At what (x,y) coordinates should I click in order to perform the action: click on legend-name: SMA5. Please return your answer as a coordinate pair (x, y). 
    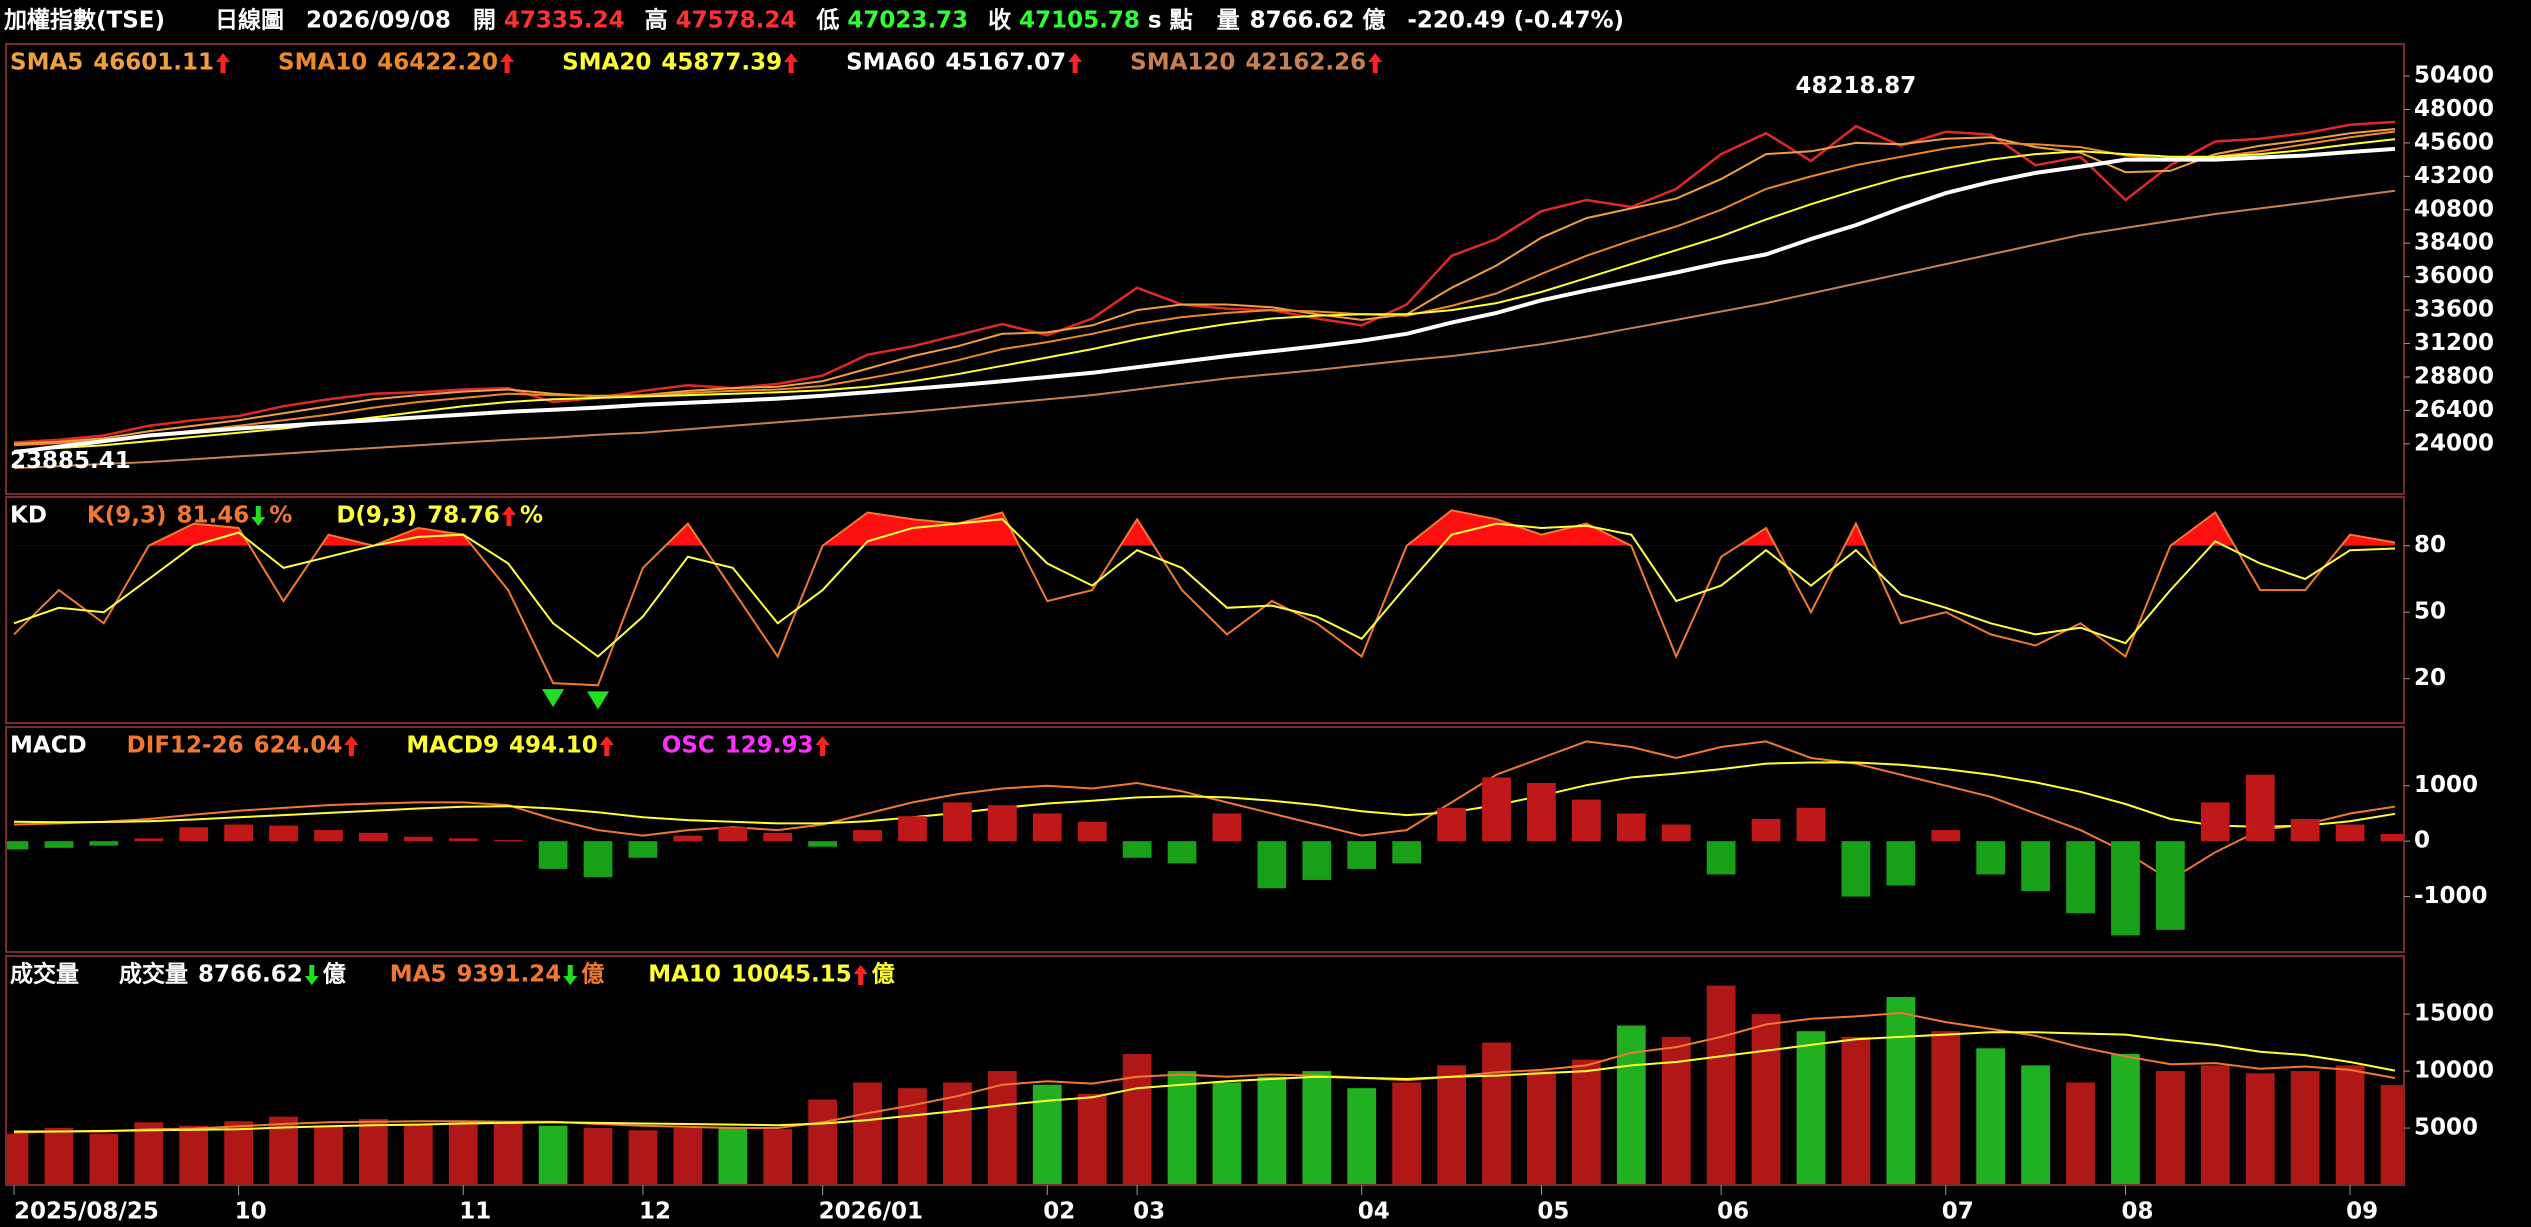
    Looking at the image, I should click on (46, 63).